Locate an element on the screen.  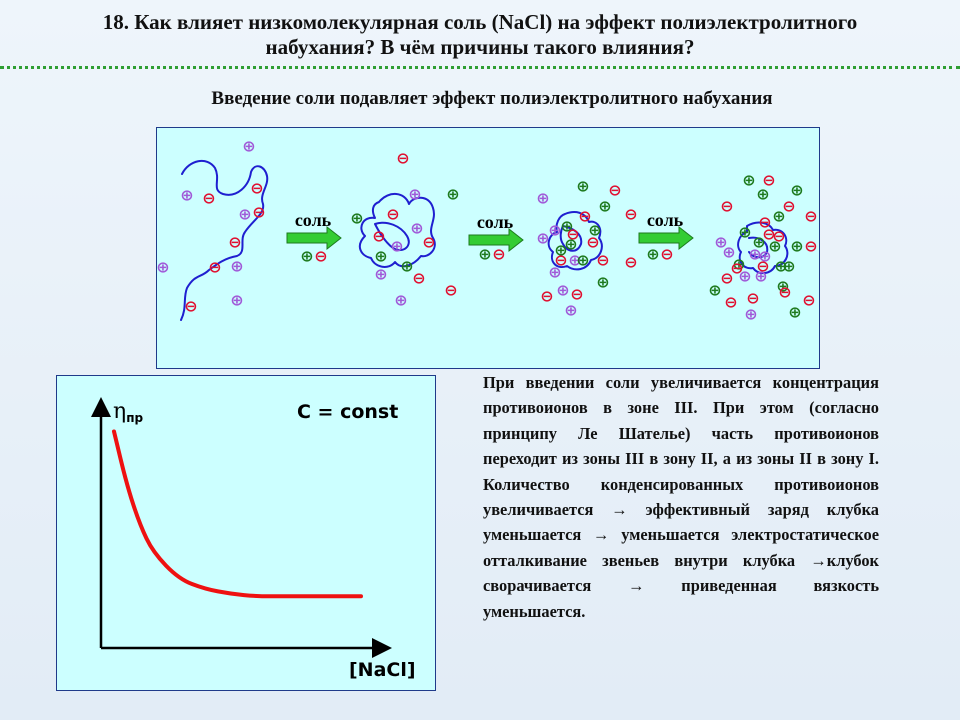
condition-annotation: C = const is located at coordinates (347, 412).